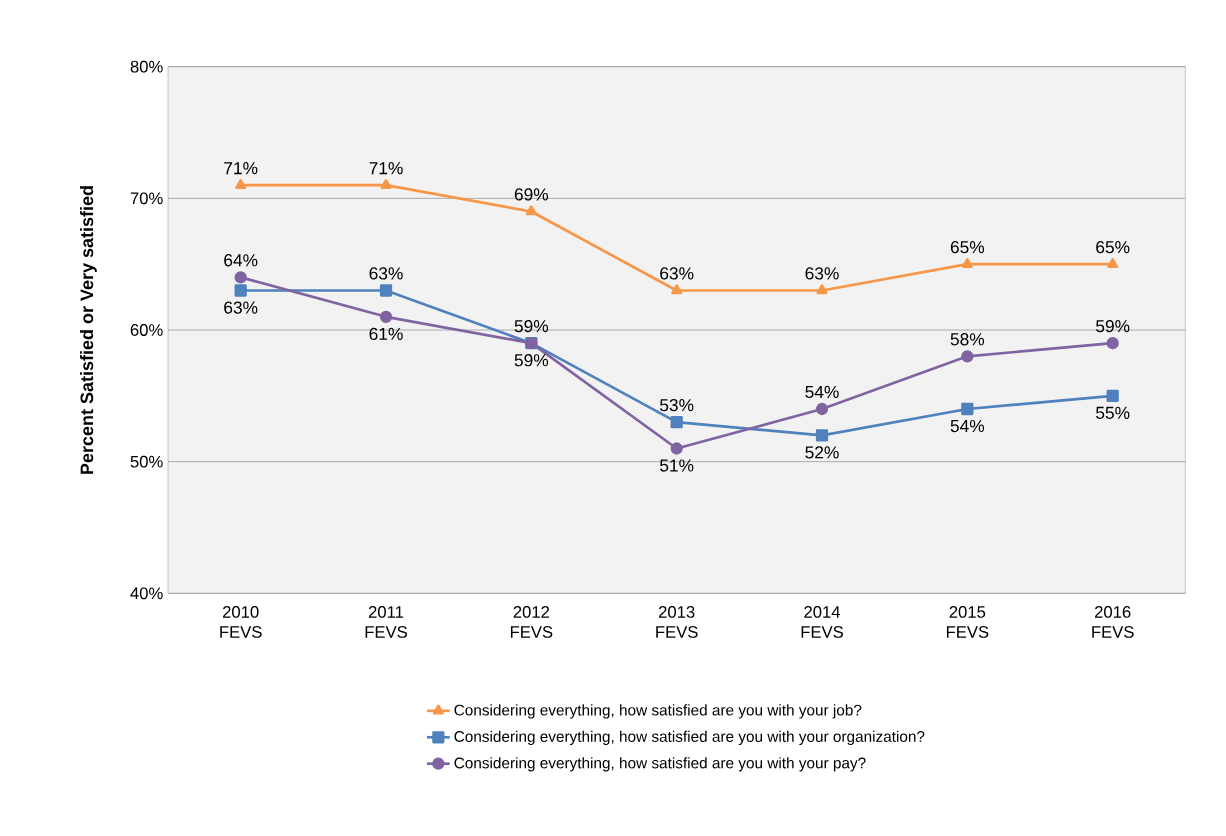 The height and width of the screenshot is (836, 1226). I want to click on y-tick-label: 40%, so click(146, 593).